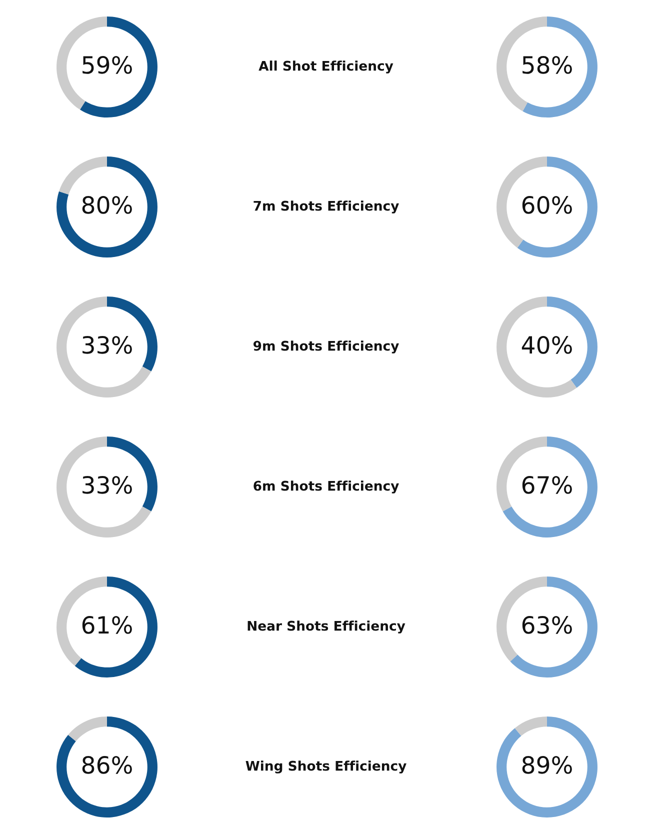 Image resolution: width=652 pixels, height=826 pixels. I want to click on data-label: 67%, so click(547, 485).